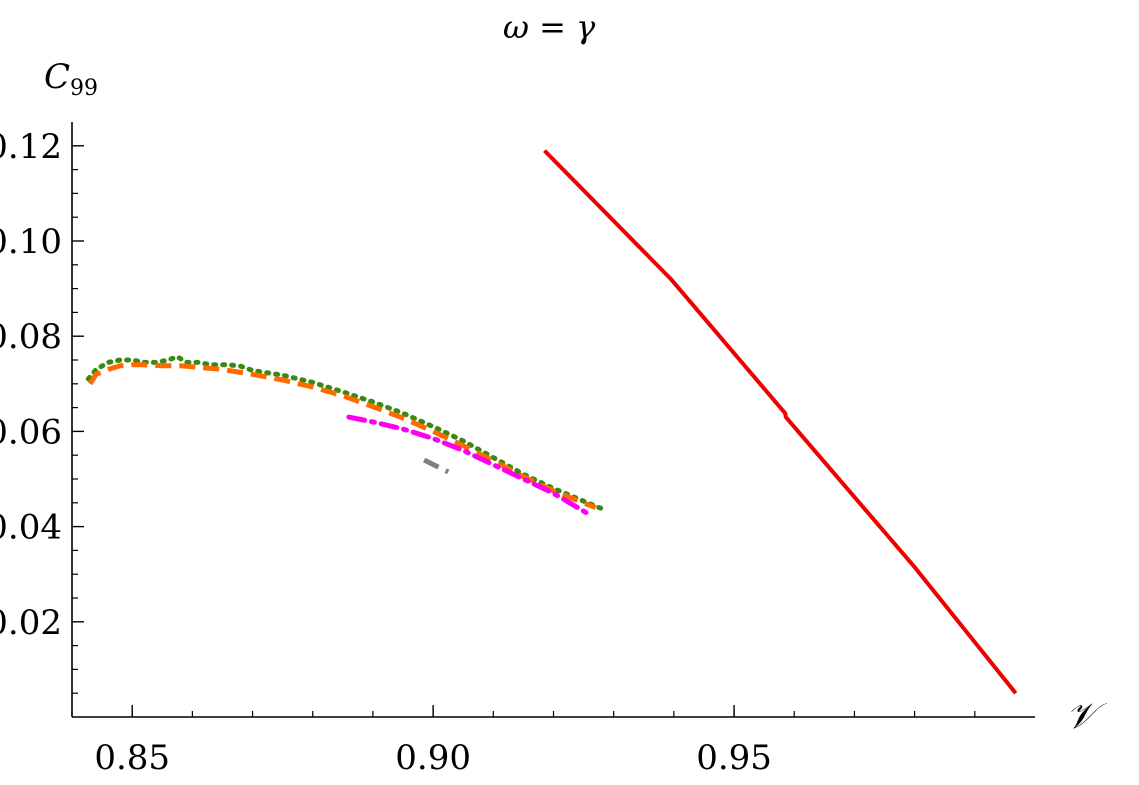  Describe the element at coordinates (132, 758) in the screenshot. I see `x-tick-label: 0.85` at that location.